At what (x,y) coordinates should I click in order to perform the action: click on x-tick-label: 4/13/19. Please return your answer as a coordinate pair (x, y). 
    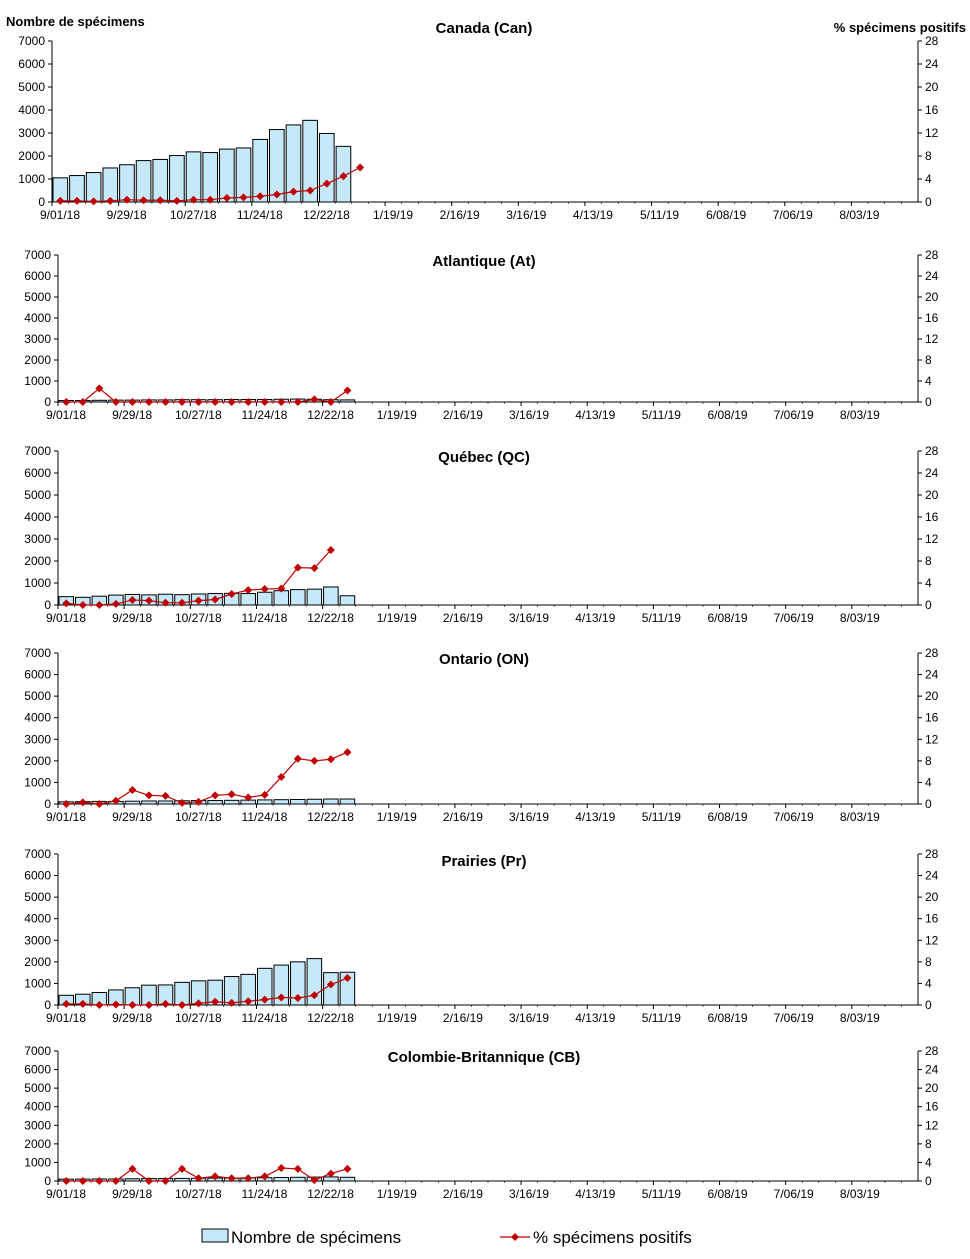
    Looking at the image, I should click on (595, 1194).